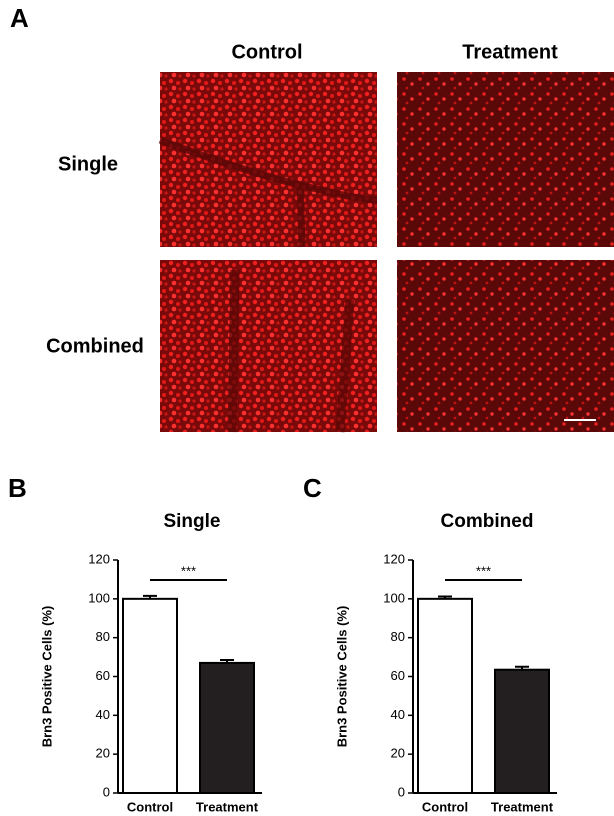  I want to click on panel-label: C, so click(312, 488).